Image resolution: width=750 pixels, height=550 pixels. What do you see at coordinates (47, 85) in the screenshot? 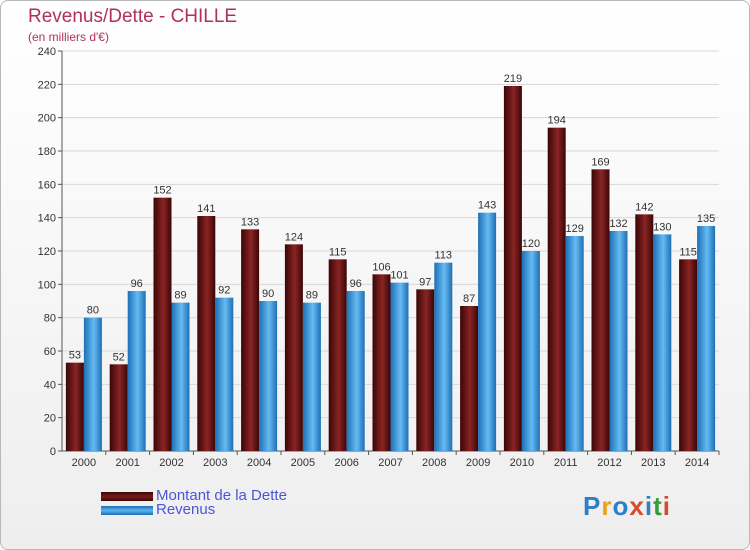
I see `y-tick-label: 220` at bounding box center [47, 85].